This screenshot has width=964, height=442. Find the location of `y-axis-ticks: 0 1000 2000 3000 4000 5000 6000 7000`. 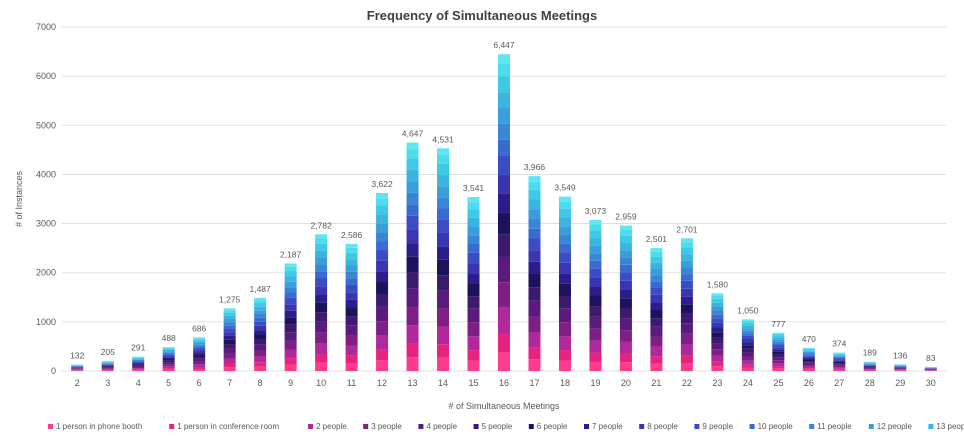

y-axis-ticks: 0 1000 2000 3000 4000 5000 6000 7000 is located at coordinates (46, 199).